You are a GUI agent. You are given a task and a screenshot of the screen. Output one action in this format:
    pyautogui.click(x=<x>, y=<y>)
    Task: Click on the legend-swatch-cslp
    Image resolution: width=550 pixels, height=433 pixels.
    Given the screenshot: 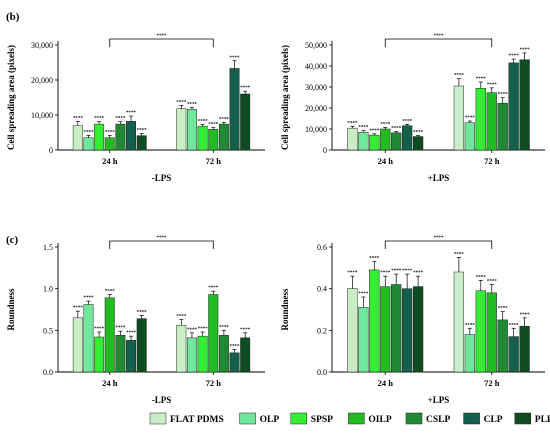 What is the action you would take?
    pyautogui.click(x=414, y=418)
    